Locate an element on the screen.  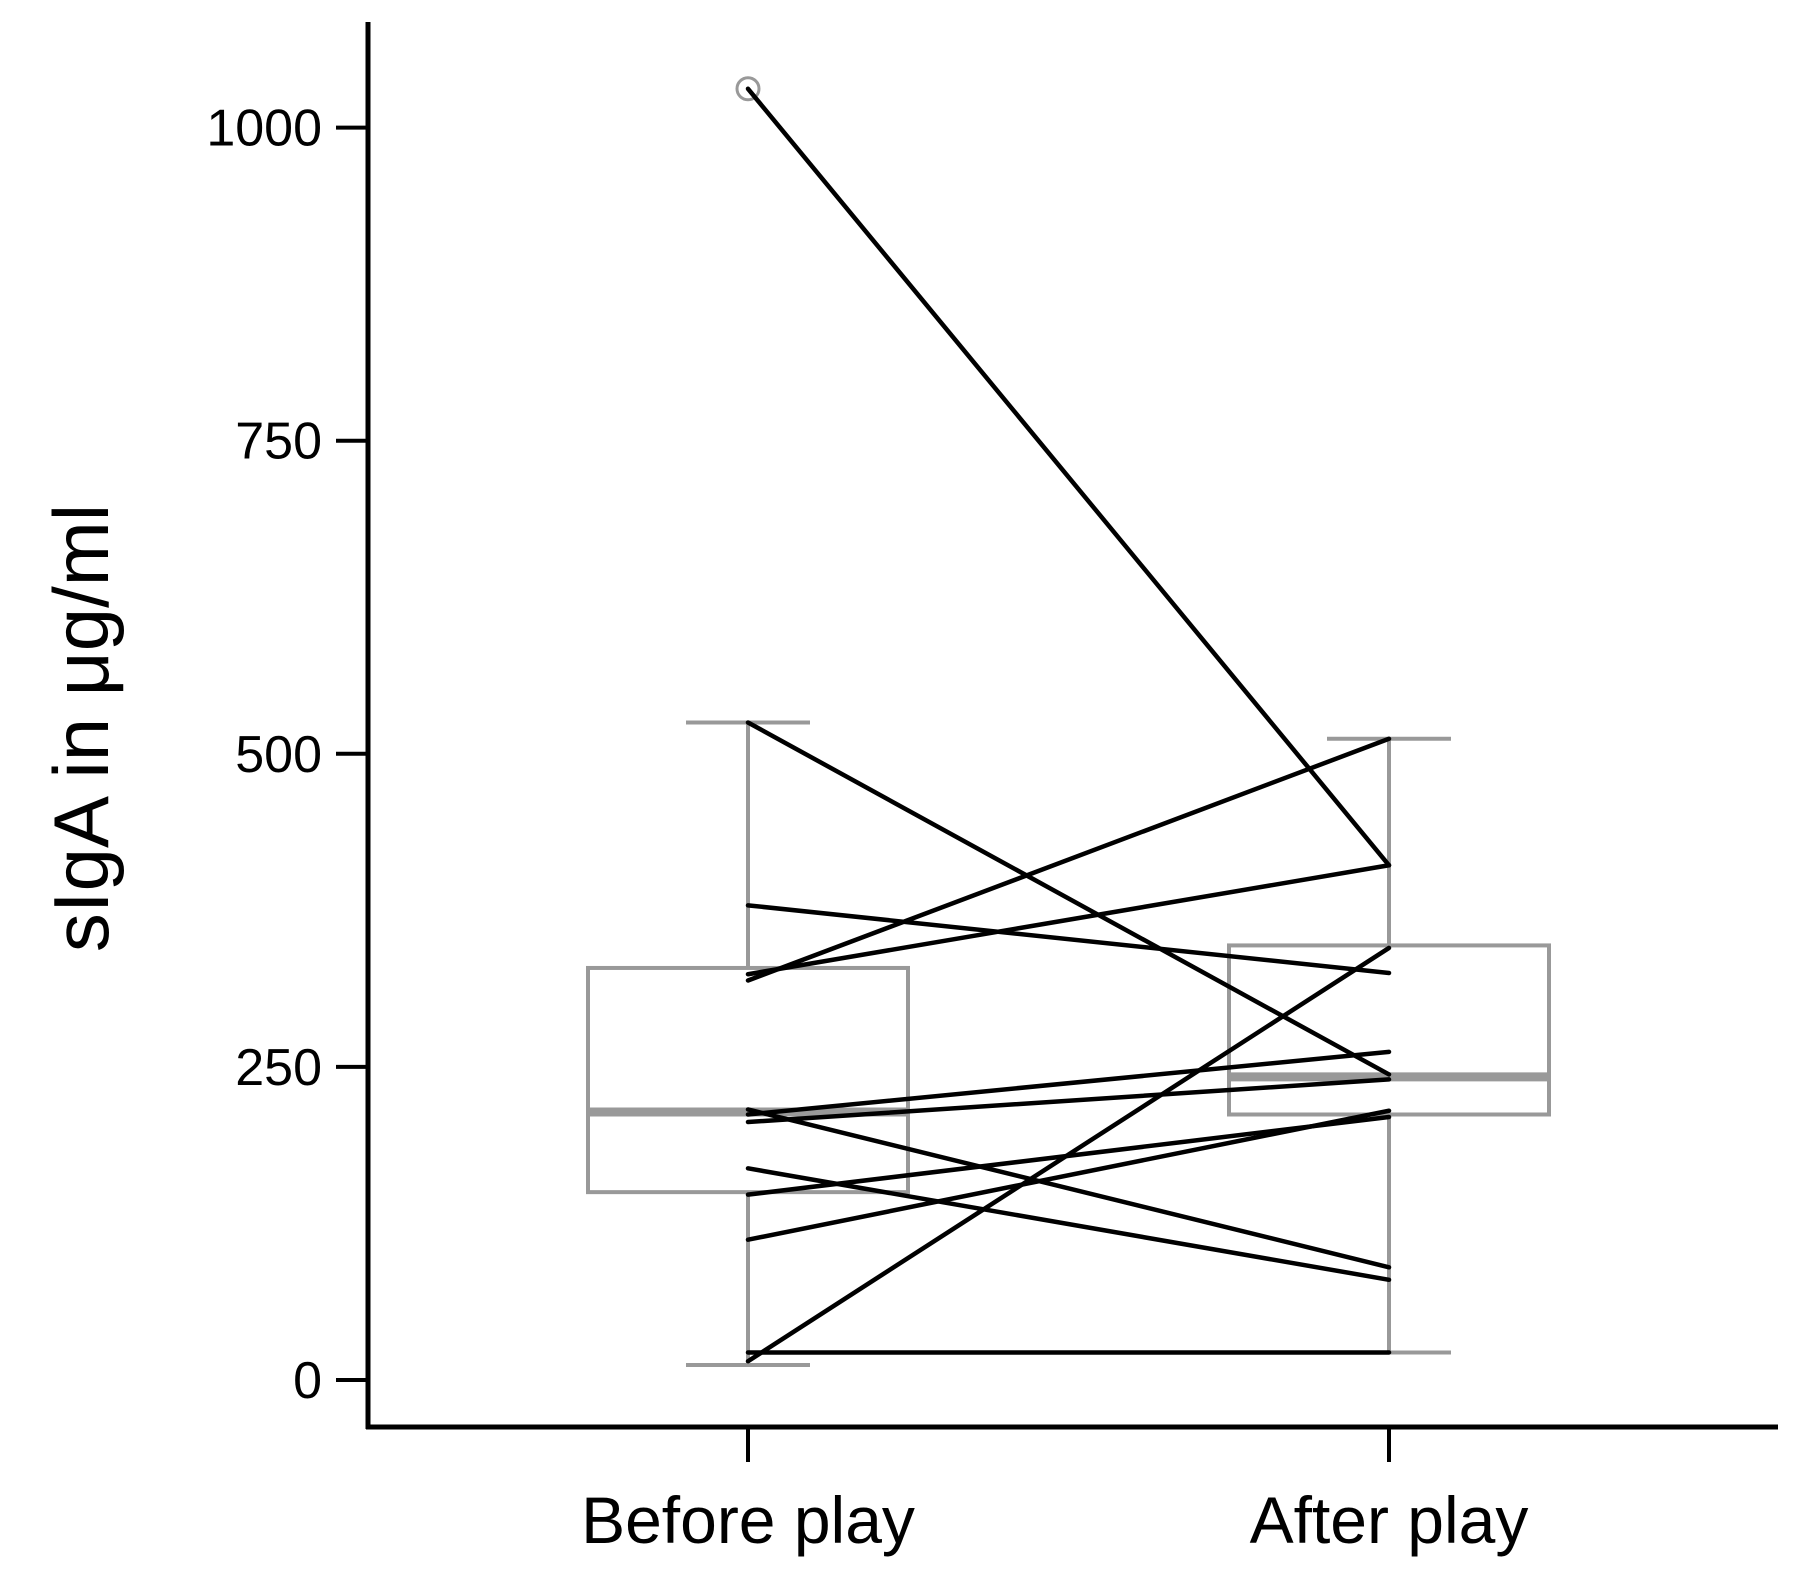
y-tick-label-0: 0 is located at coordinates (307, 1381).